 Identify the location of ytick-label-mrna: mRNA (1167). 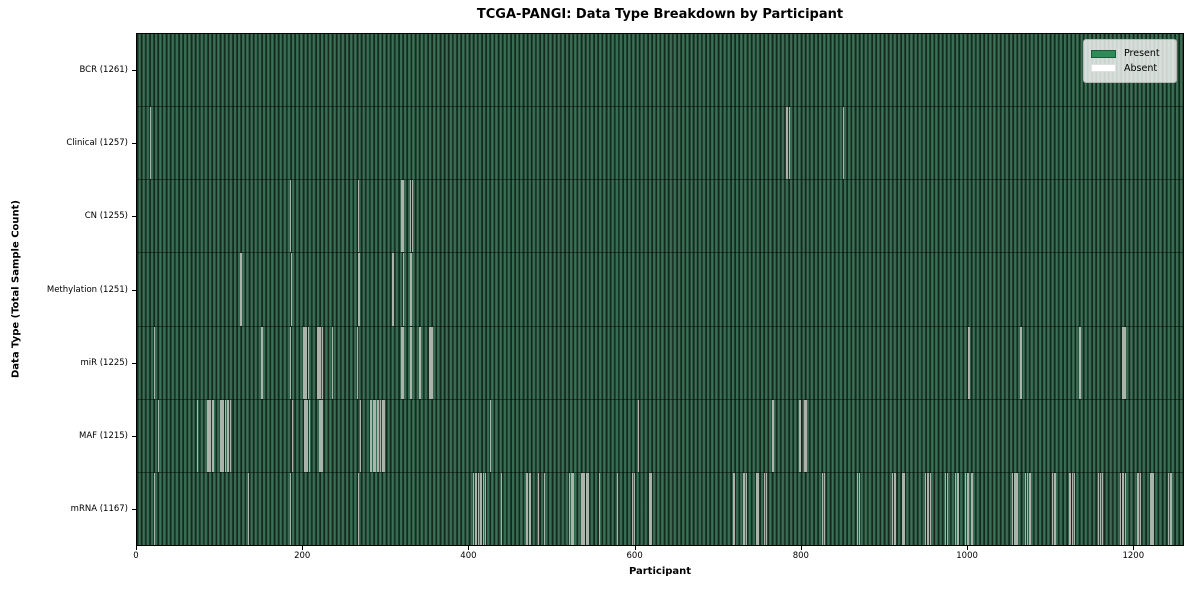
(99, 509).